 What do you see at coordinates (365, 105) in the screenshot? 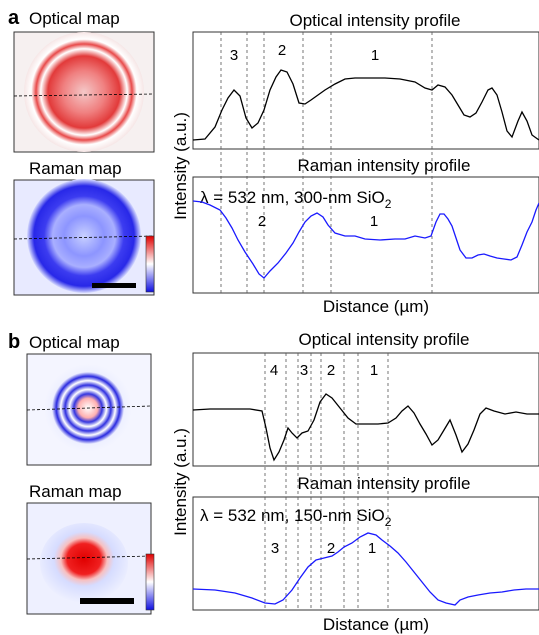
I see `optical-profile-line-a` at bounding box center [365, 105].